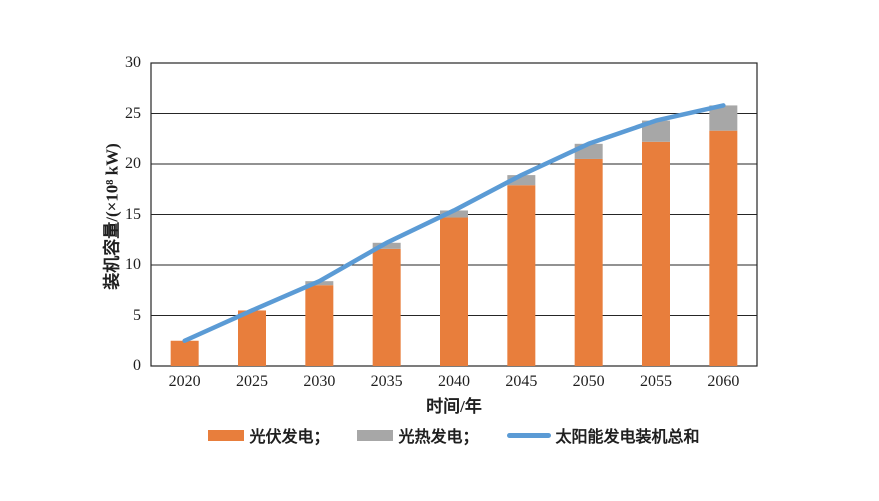 The width and height of the screenshot is (879, 501). What do you see at coordinates (454, 381) in the screenshot?
I see `x-tick-label-2040: 2040` at bounding box center [454, 381].